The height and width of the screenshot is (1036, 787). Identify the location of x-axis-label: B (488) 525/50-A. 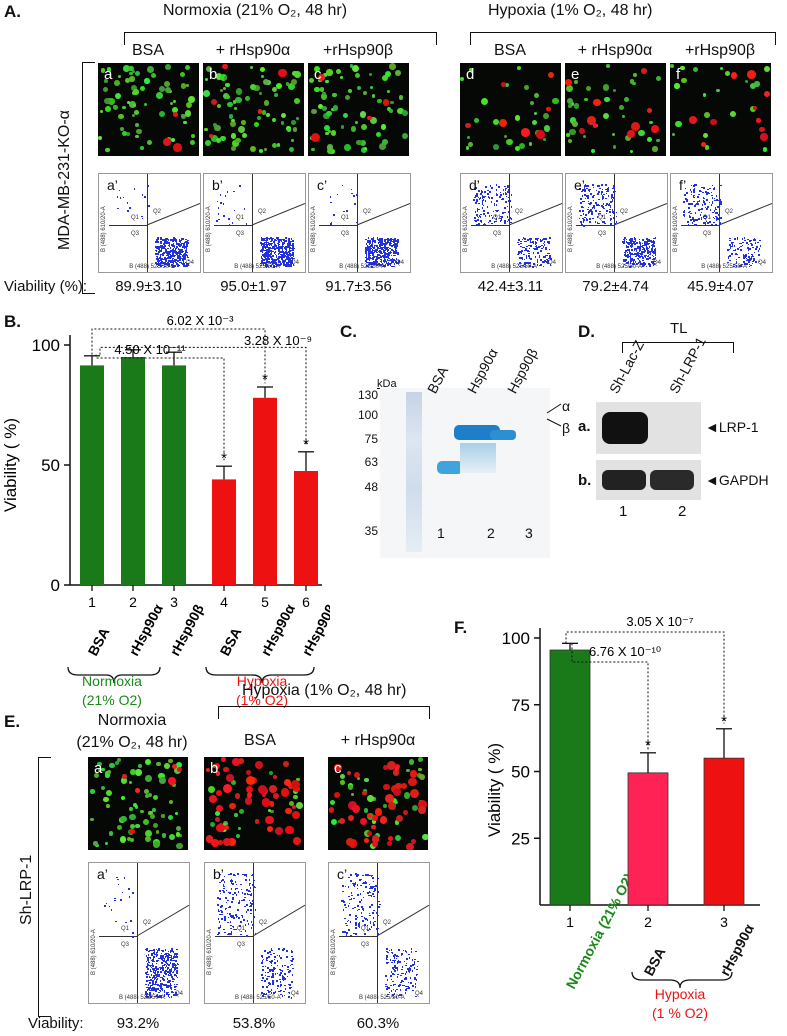
(142, 998).